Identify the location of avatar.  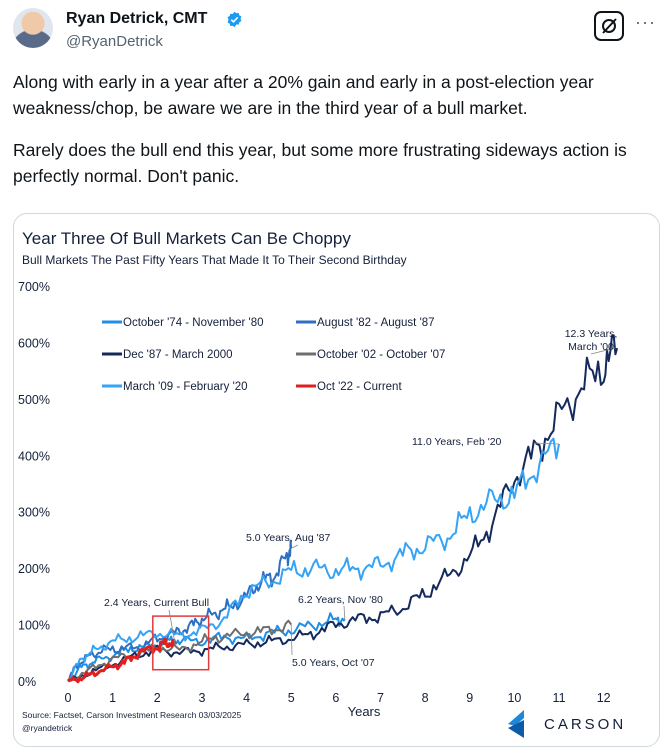
(33, 28).